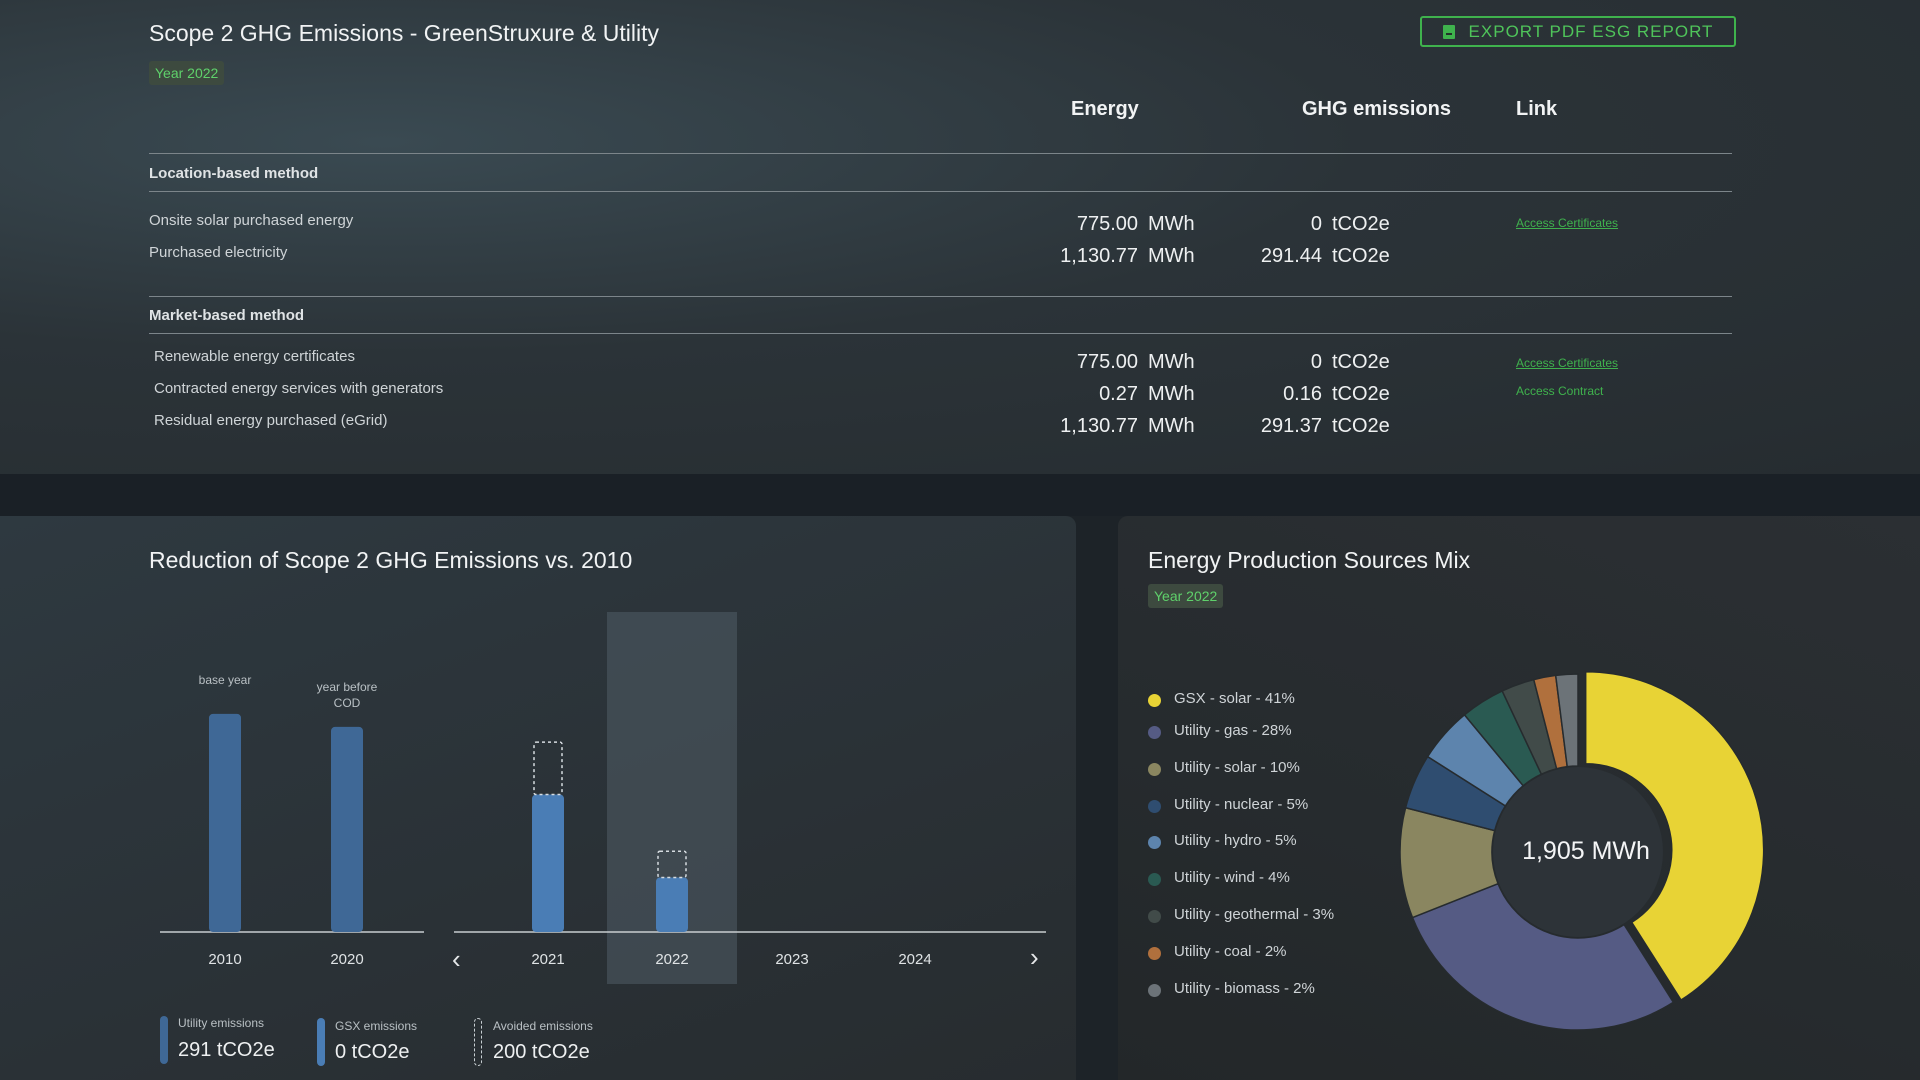 The height and width of the screenshot is (1080, 1920). Describe the element at coordinates (548, 768) in the screenshot. I see `bar-avoided-2021` at that location.